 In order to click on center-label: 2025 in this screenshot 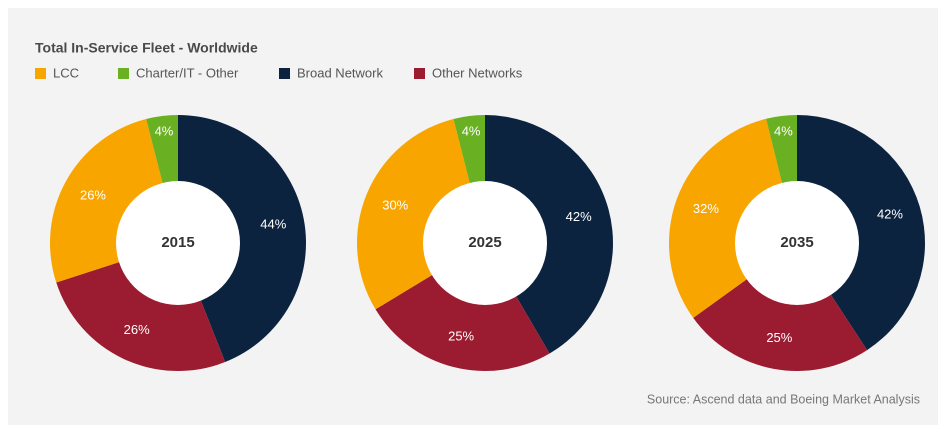, I will do `click(484, 242)`.